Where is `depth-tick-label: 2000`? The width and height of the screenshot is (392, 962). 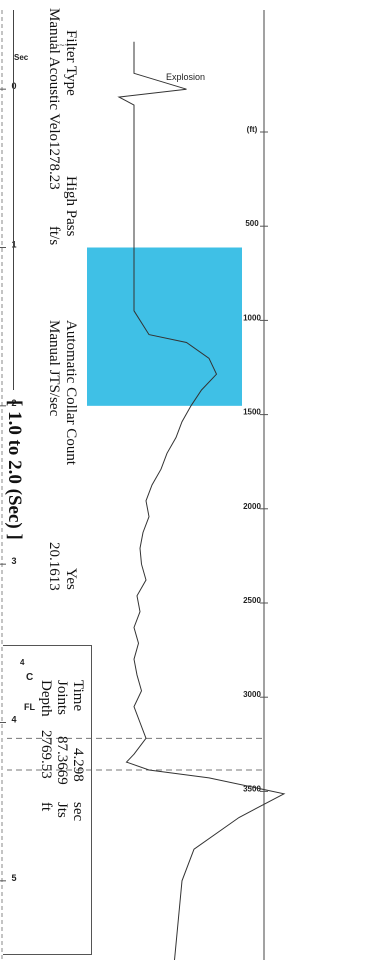
depth-tick-label: 2000 is located at coordinates (252, 506).